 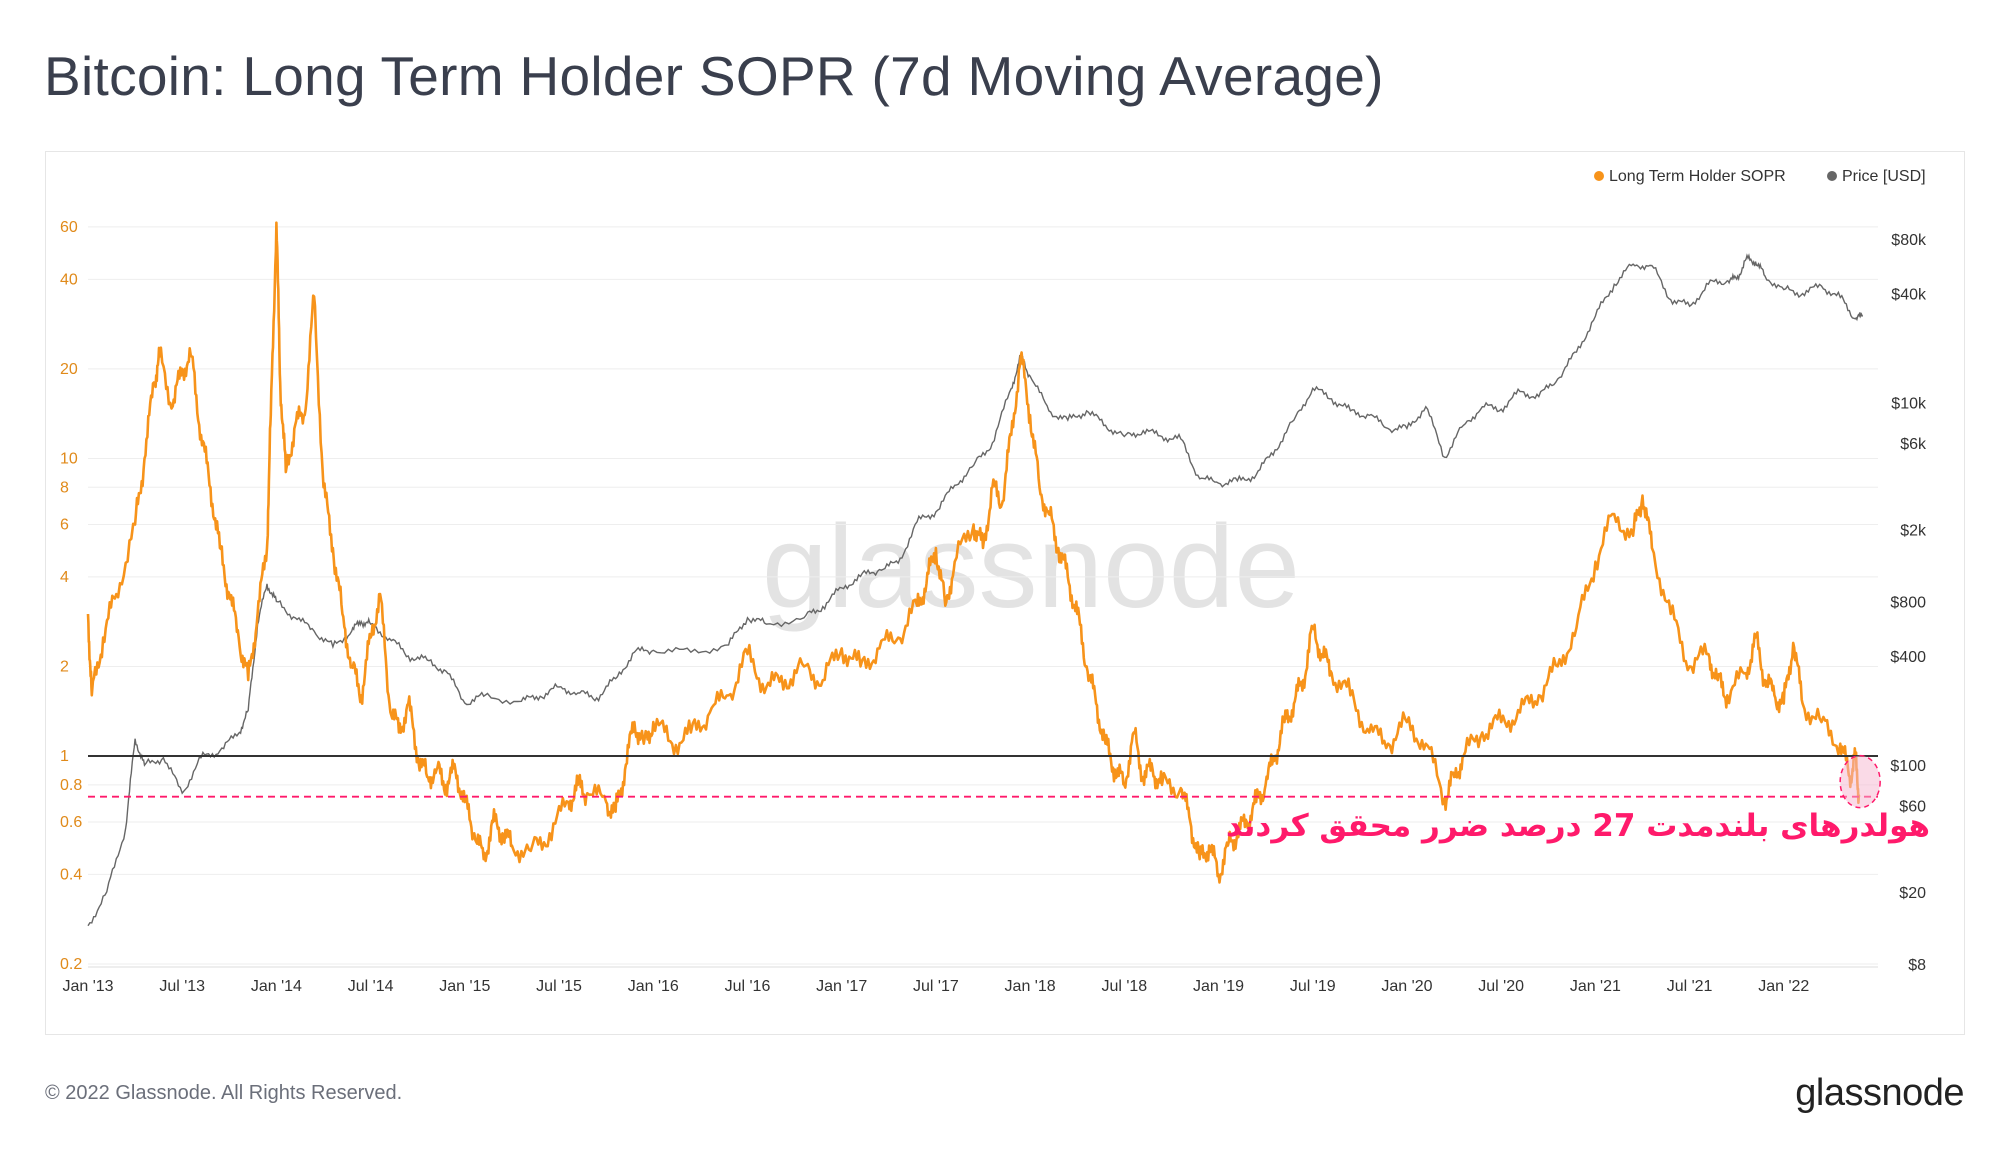 What do you see at coordinates (69, 458) in the screenshot?
I see `y-left-tick-label: 10` at bounding box center [69, 458].